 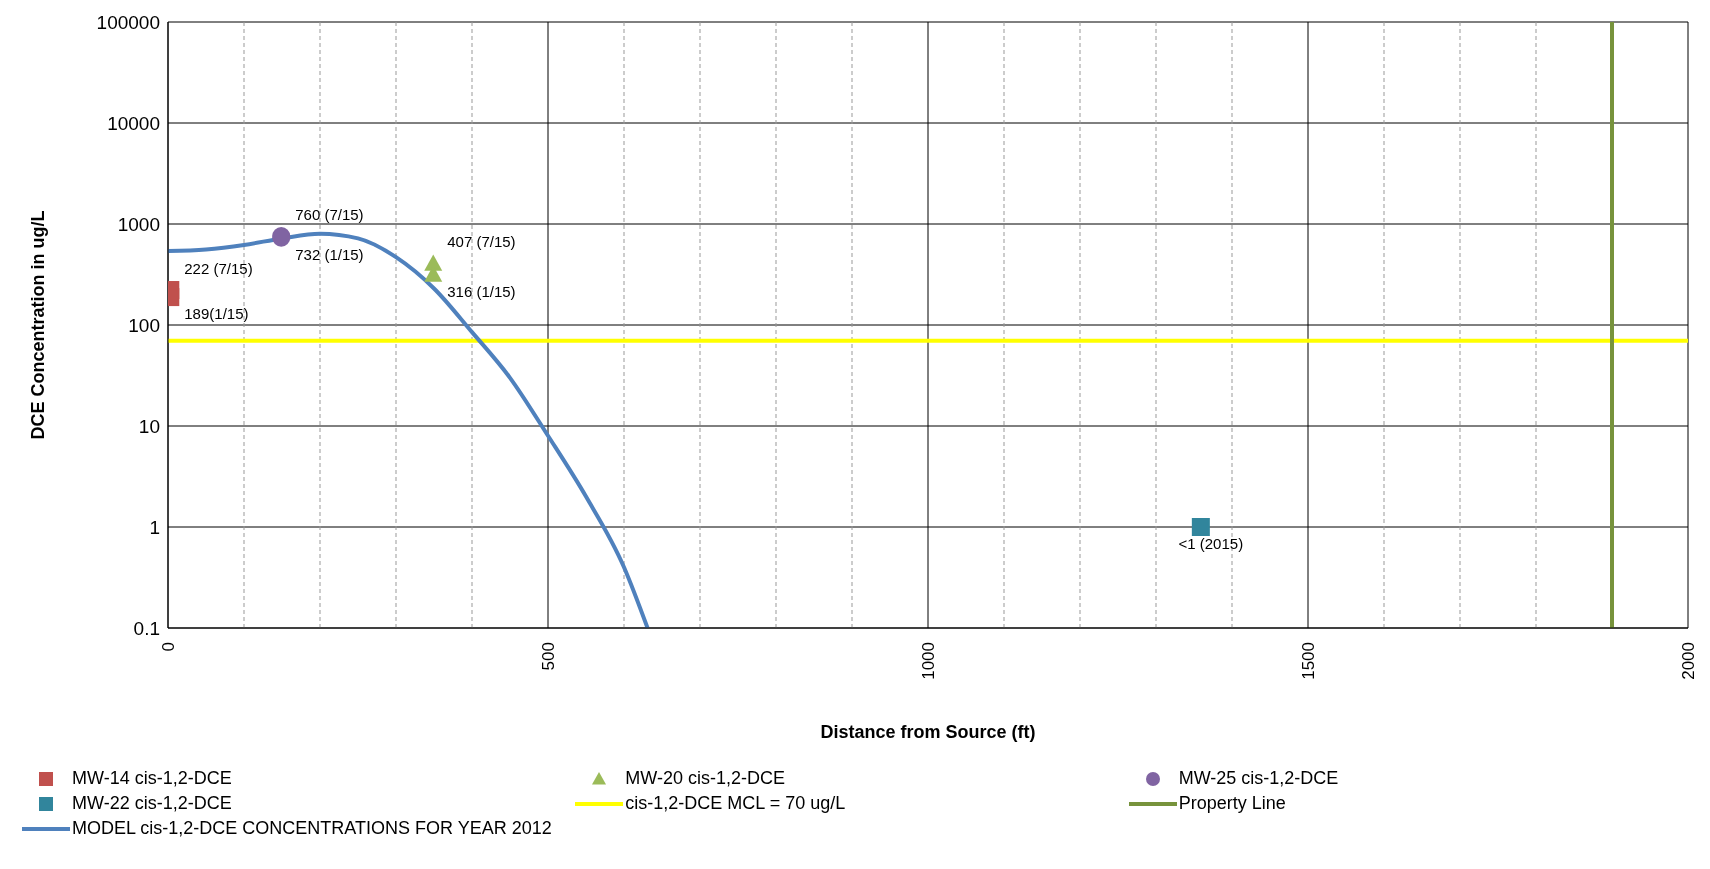 I want to click on x-tick-label: 1500, so click(x=1308, y=661).